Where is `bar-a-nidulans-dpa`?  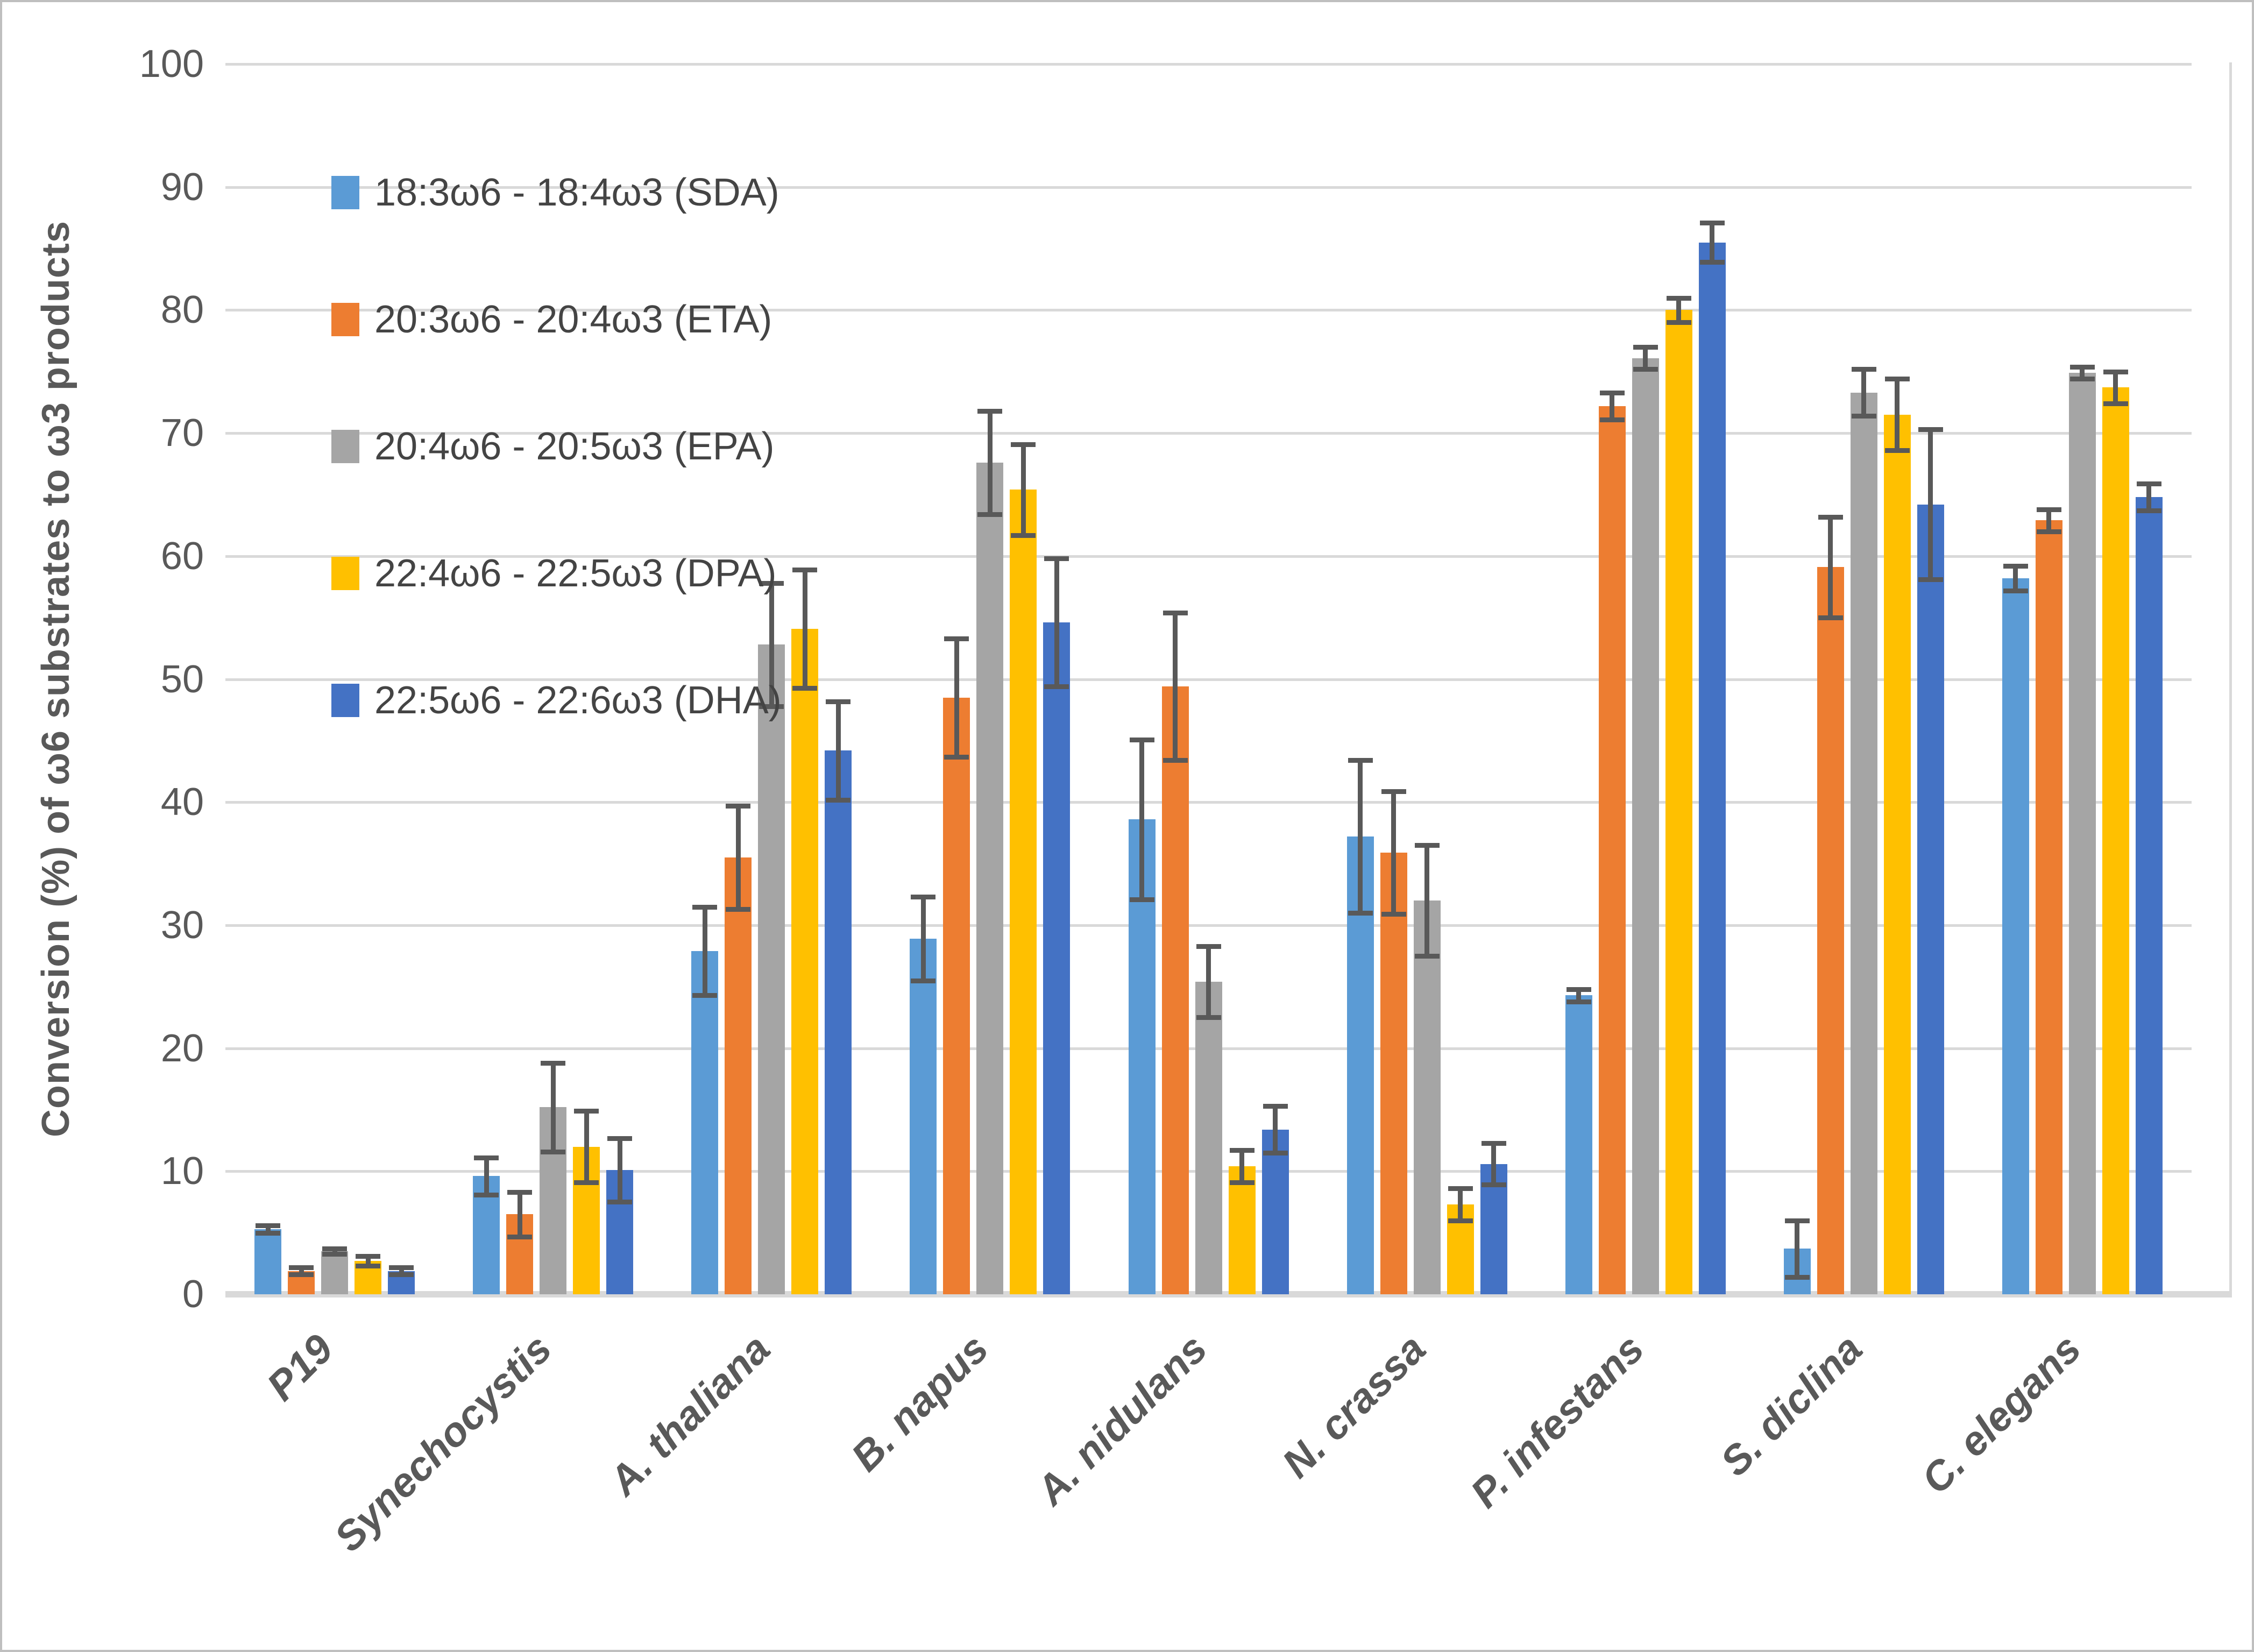 bar-a-nidulans-dpa is located at coordinates (1242, 1230).